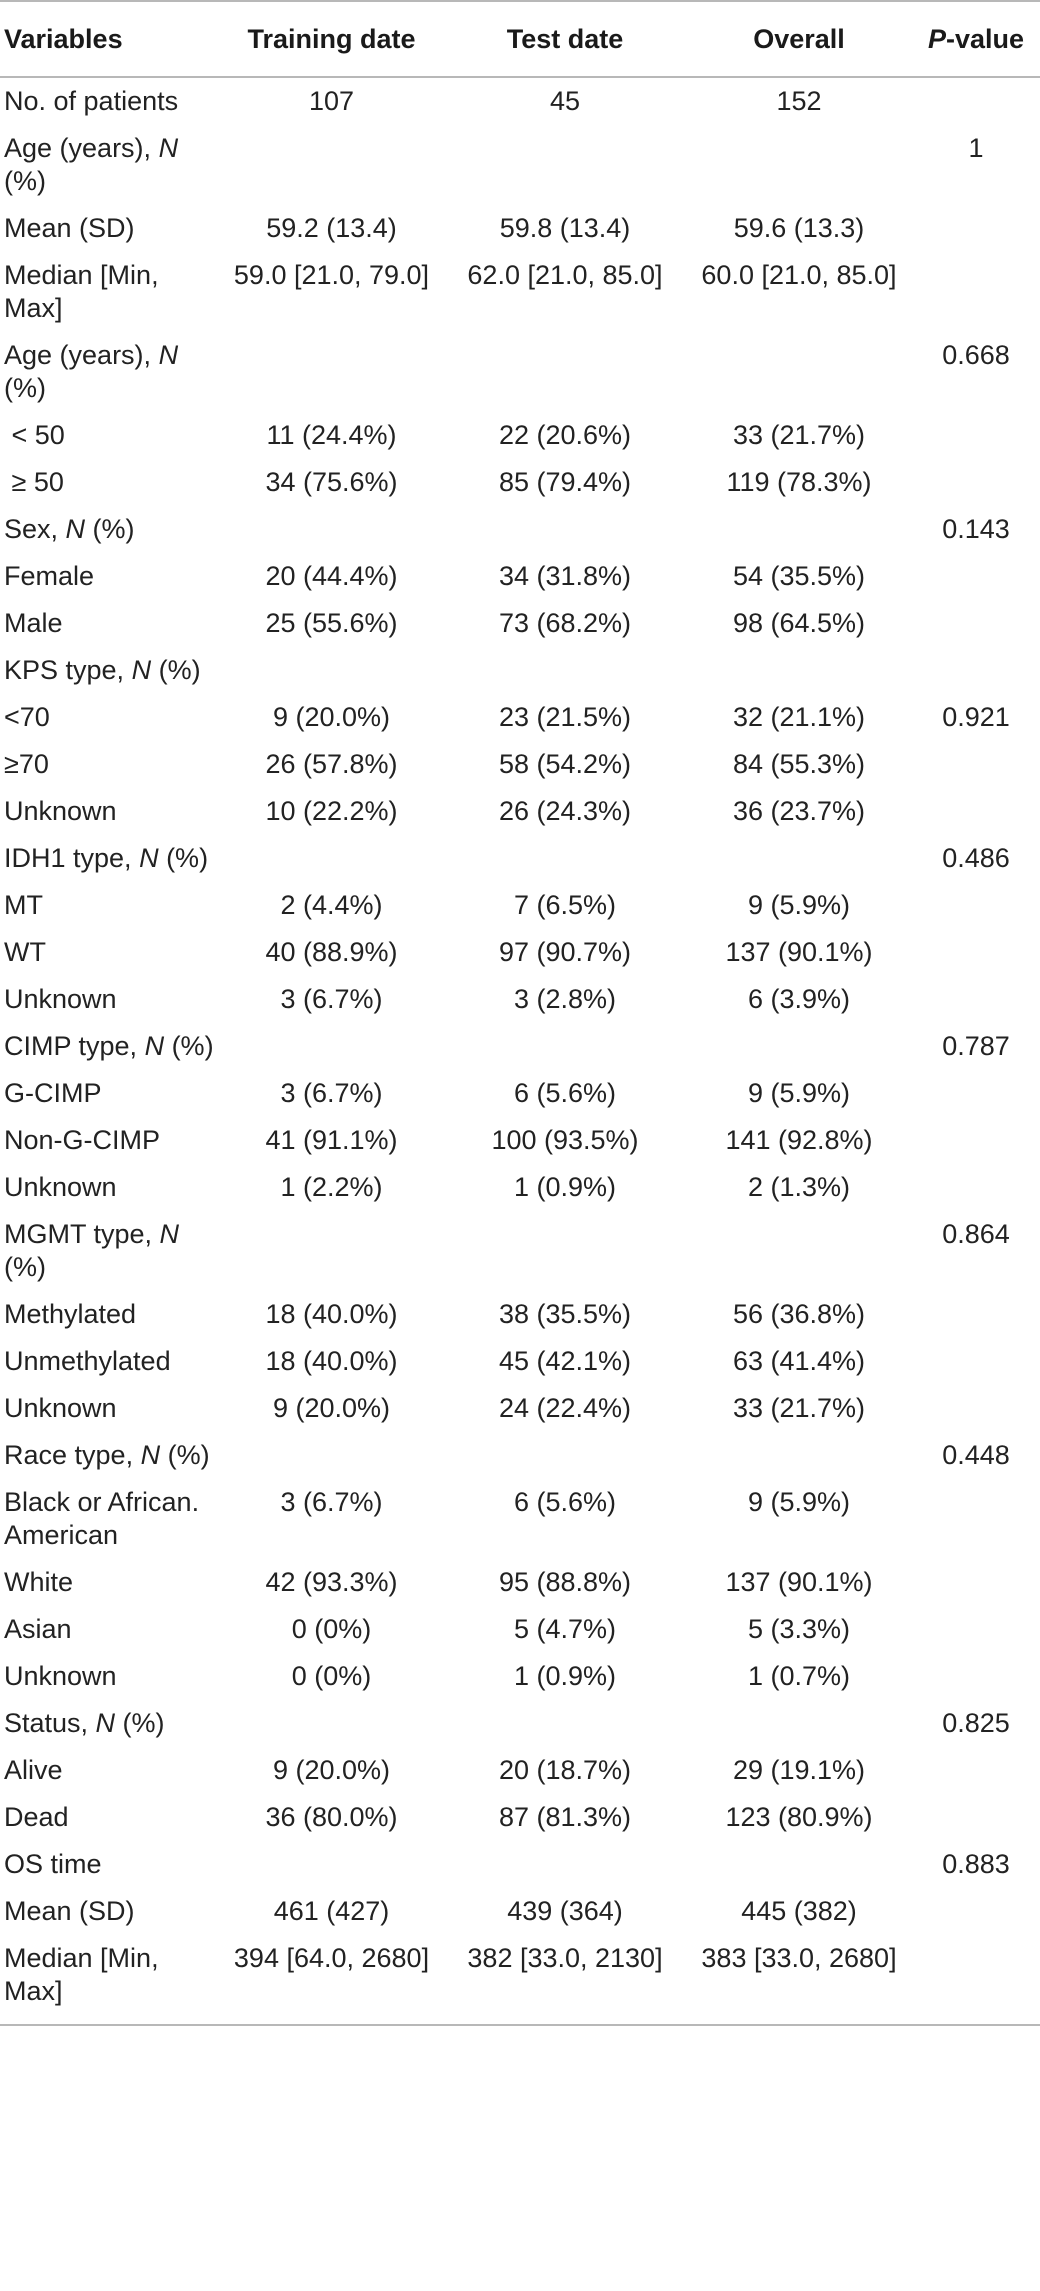 The height and width of the screenshot is (2291, 1040). I want to click on row-label-text: OS time, so click(53, 1864).